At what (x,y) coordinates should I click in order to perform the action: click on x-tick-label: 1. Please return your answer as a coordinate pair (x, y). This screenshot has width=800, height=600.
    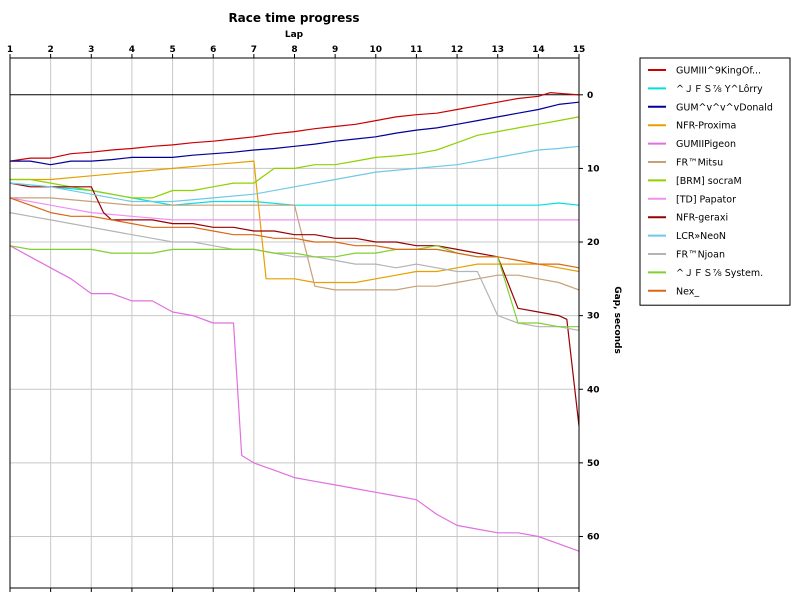
    Looking at the image, I should click on (10, 50).